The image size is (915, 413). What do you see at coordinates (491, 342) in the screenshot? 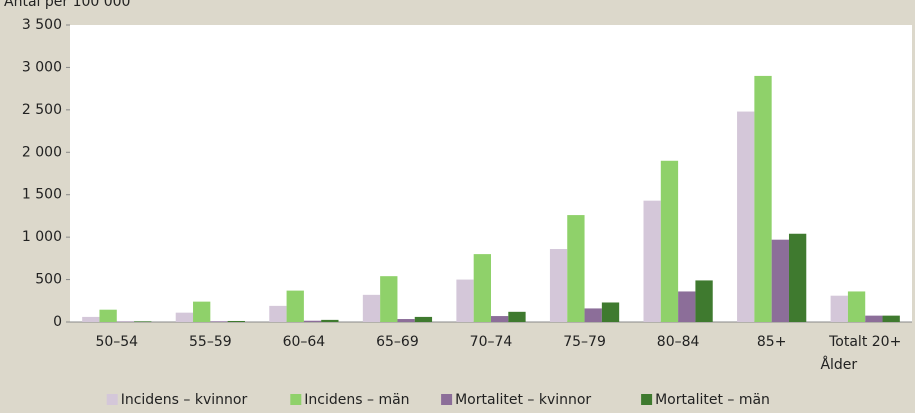
I see `x-tick-label: 70–74` at bounding box center [491, 342].